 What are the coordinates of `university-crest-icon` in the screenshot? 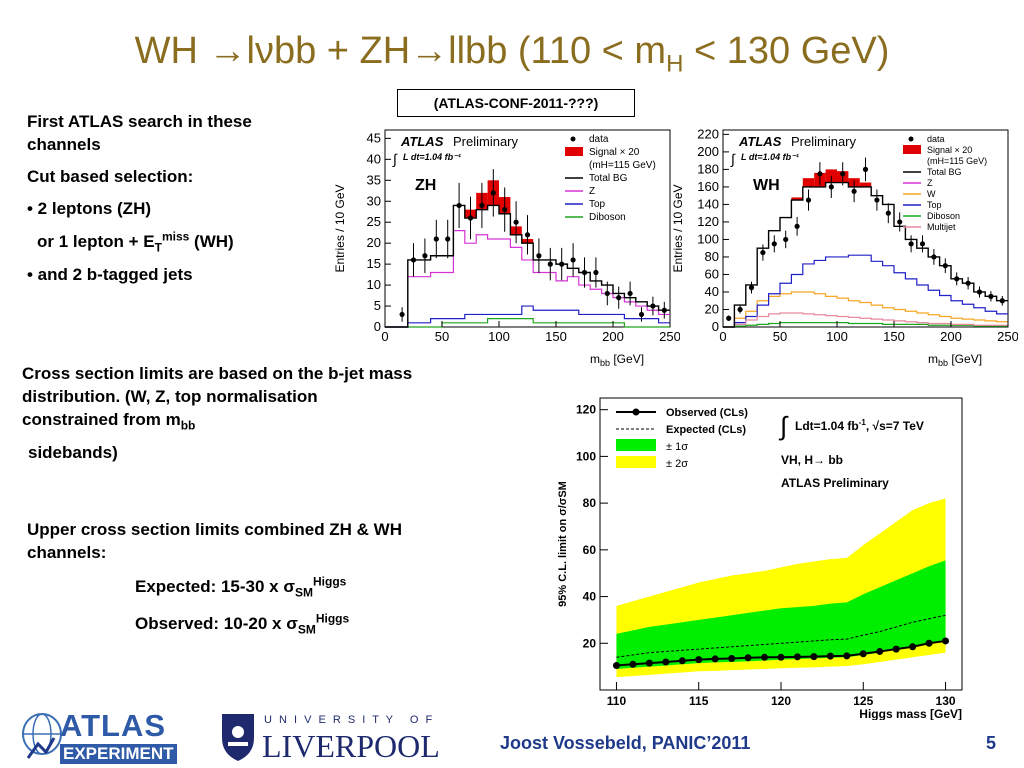 It's located at (238, 737).